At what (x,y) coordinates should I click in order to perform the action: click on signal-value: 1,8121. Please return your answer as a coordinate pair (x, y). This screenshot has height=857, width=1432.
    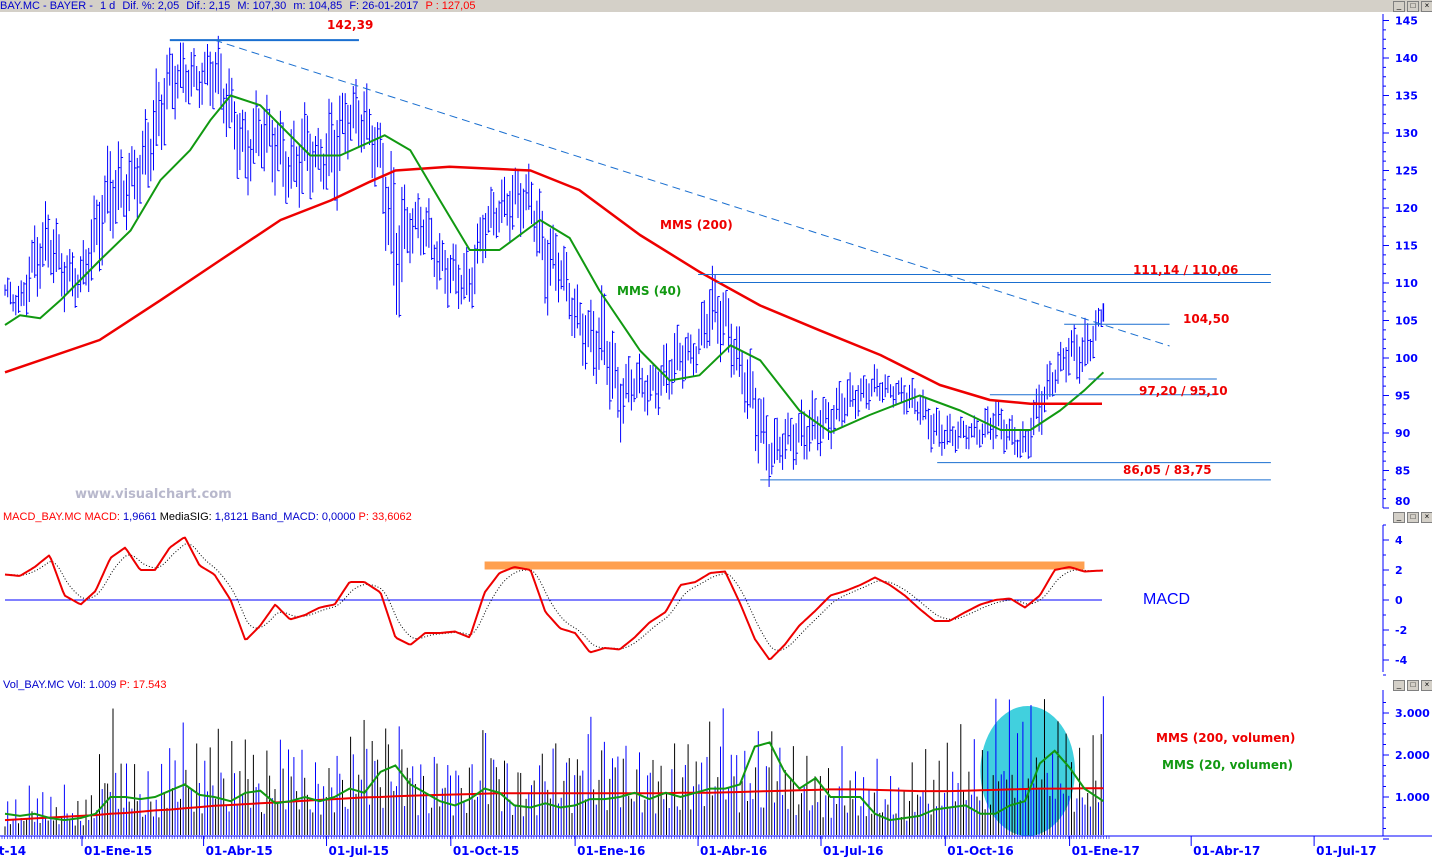
    Looking at the image, I should click on (231, 517).